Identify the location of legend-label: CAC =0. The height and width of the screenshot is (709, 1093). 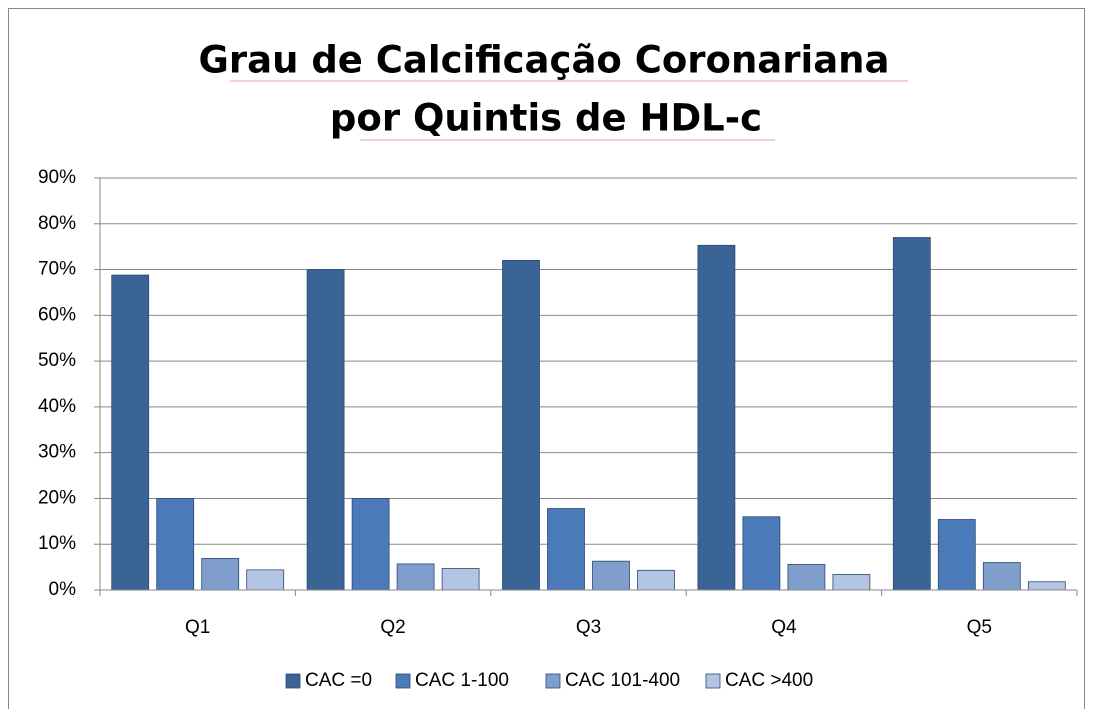
(338, 680).